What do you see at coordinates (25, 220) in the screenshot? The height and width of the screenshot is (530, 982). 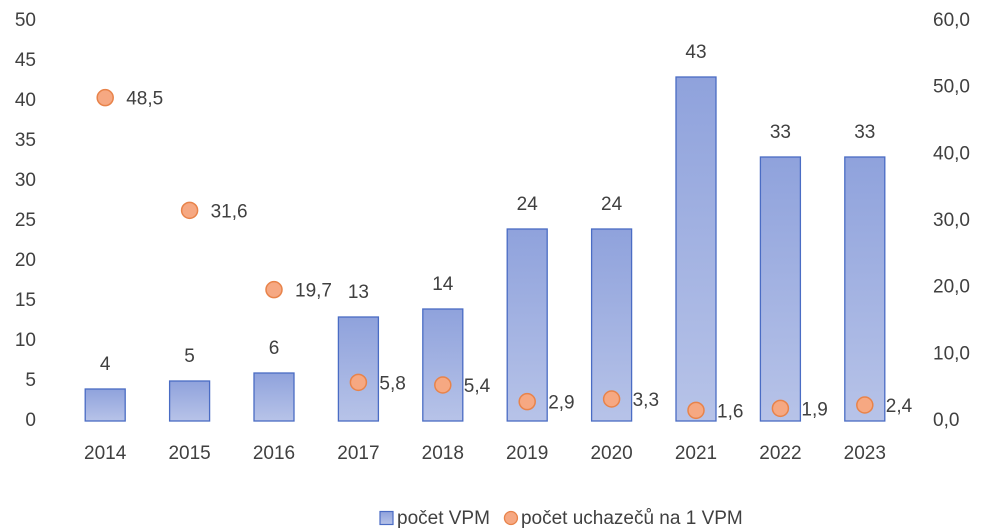 I see `y-tick-label: 25` at bounding box center [25, 220].